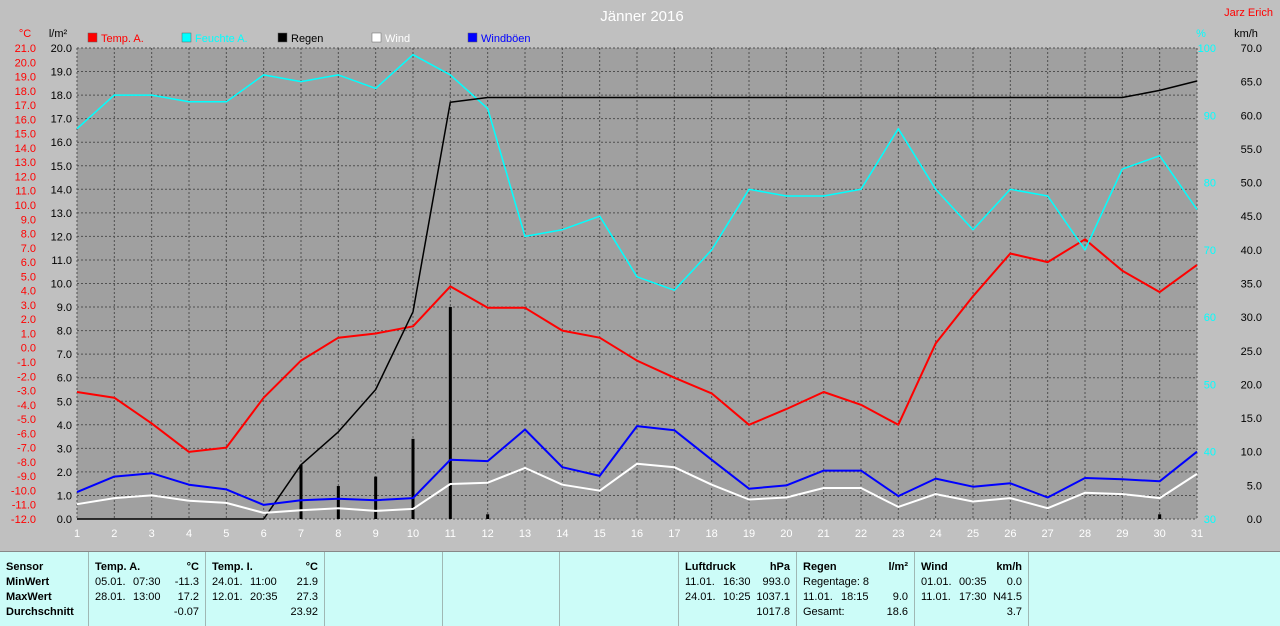  I want to click on temp-a-title: Temp. A., so click(118, 567).